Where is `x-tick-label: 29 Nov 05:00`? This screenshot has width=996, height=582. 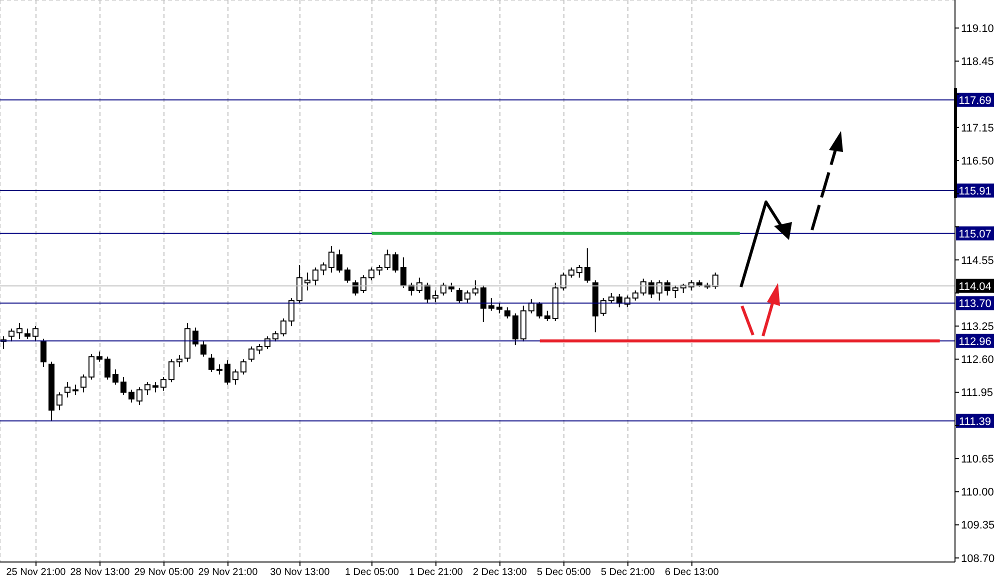 x-tick-label: 29 Nov 05:00 is located at coordinates (164, 572).